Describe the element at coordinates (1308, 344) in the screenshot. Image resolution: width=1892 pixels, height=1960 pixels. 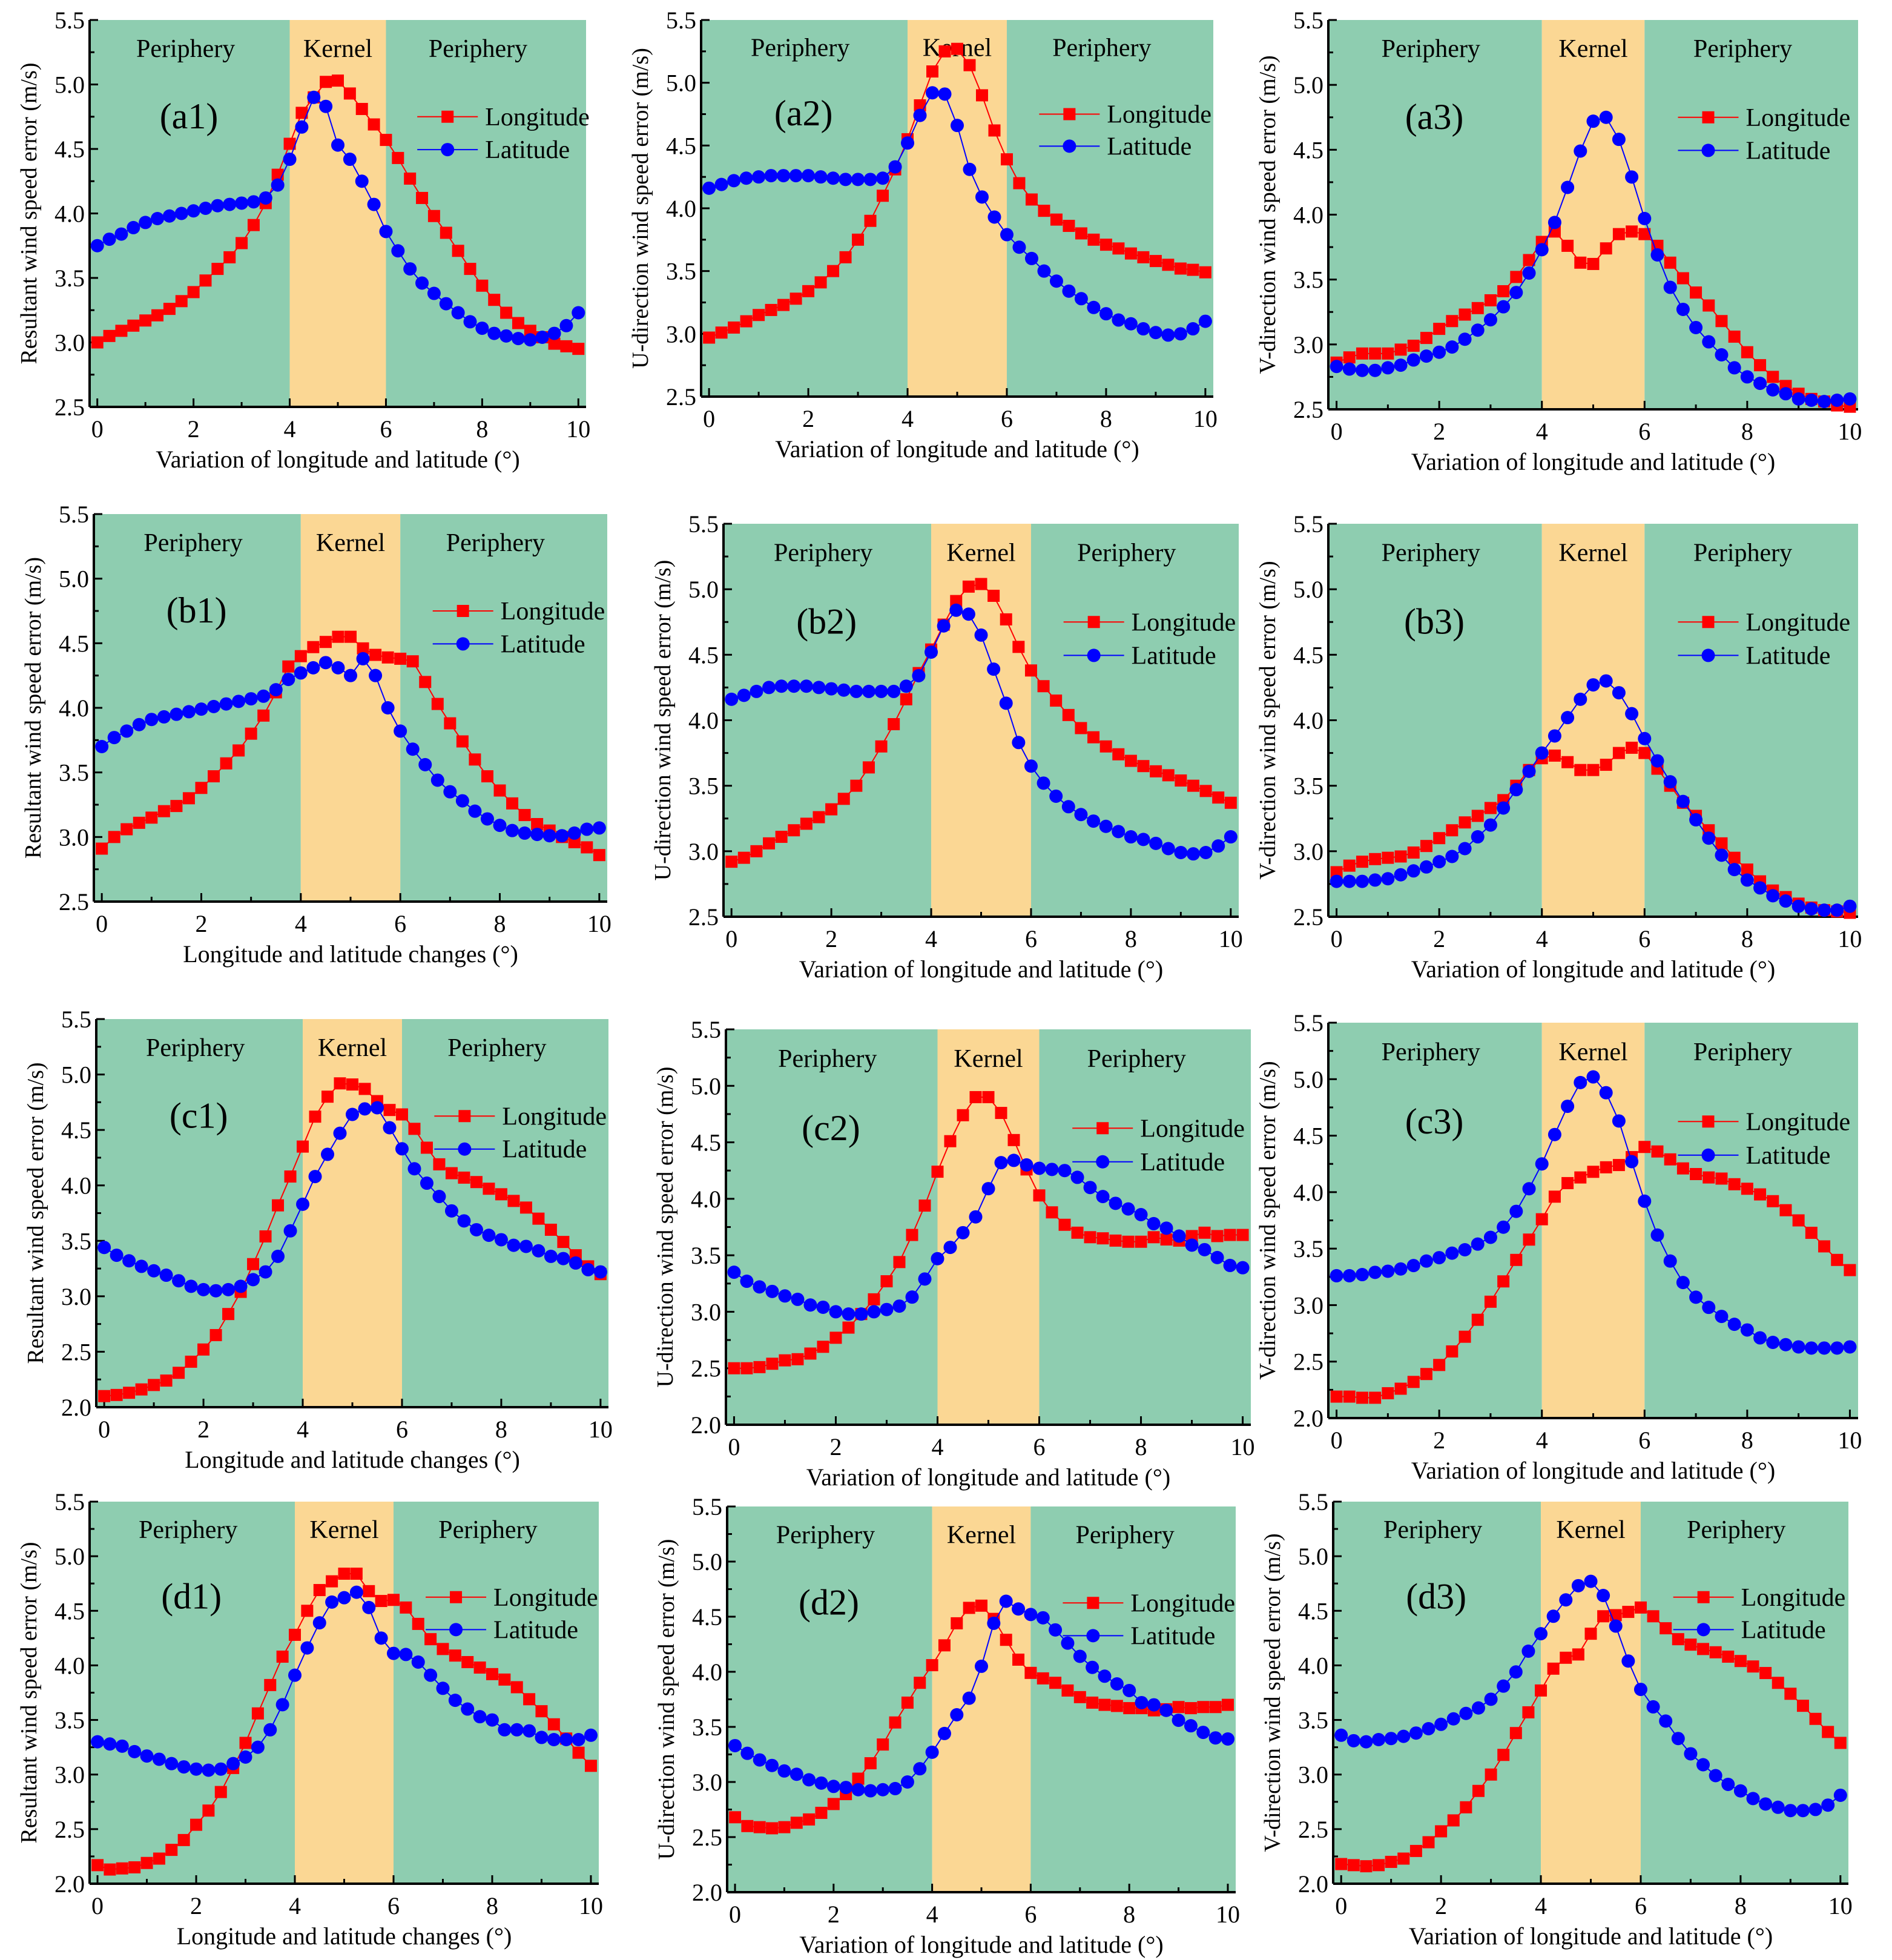
I see `y-tick-label: 3.0` at that location.